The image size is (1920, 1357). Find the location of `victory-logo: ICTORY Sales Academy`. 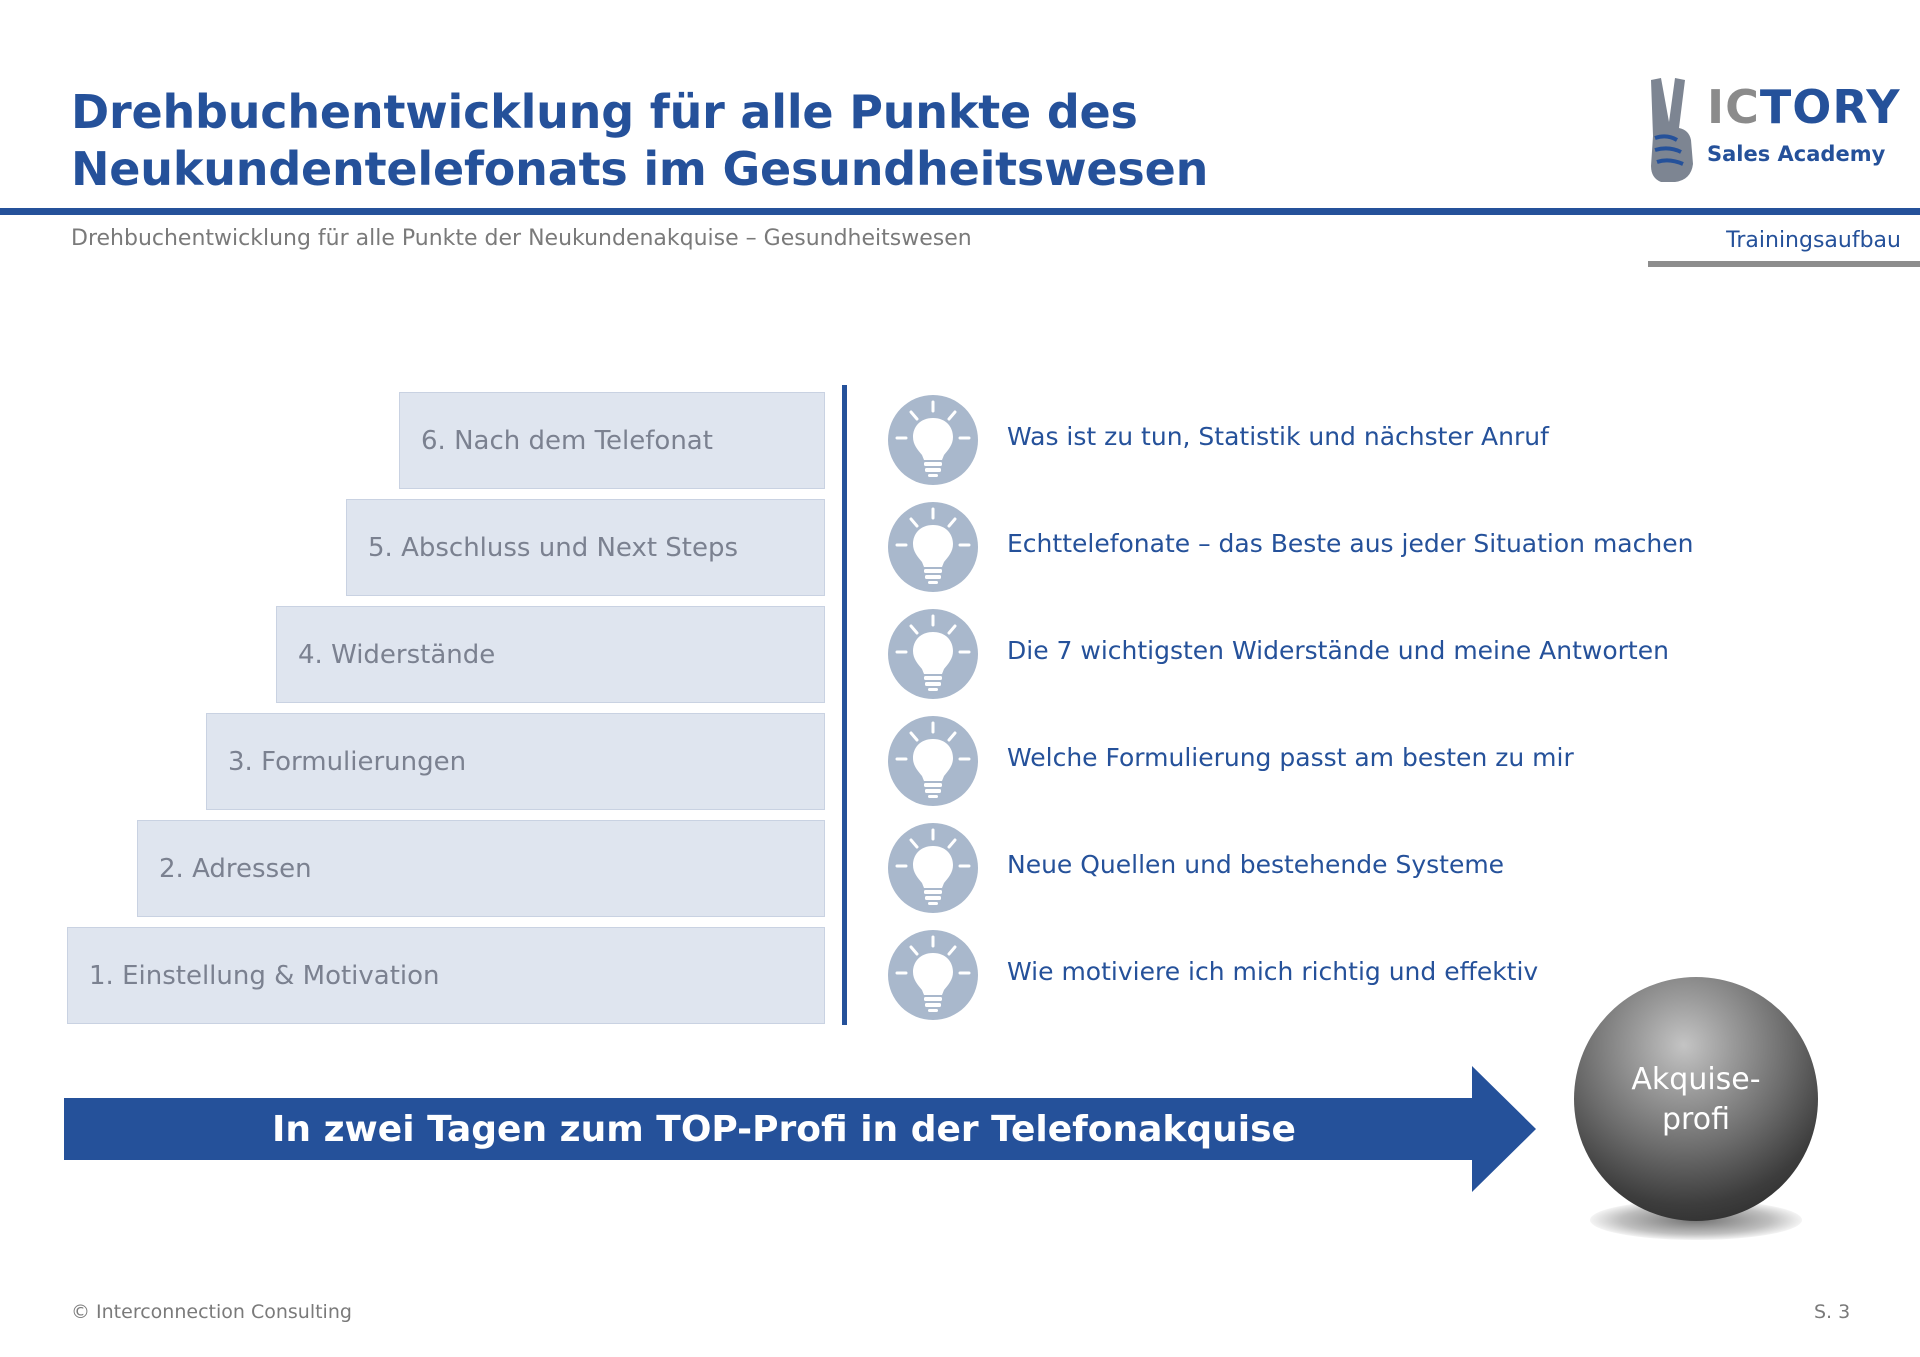

victory-logo: ICTORY Sales Academy is located at coordinates (1772, 131).